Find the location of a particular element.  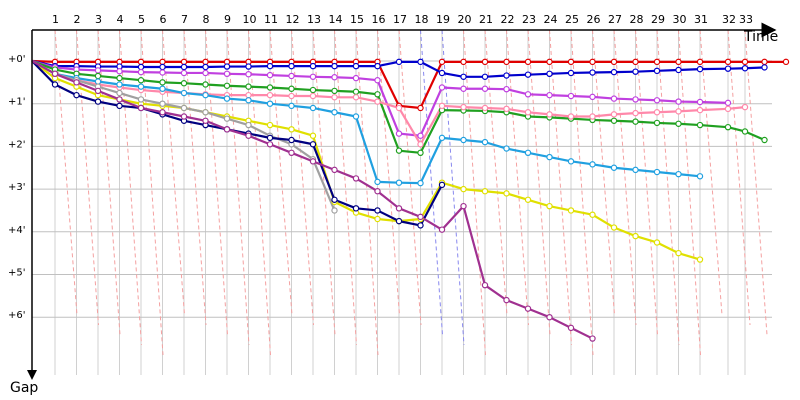

x-tick-label: 16 is located at coordinates (379, 19).